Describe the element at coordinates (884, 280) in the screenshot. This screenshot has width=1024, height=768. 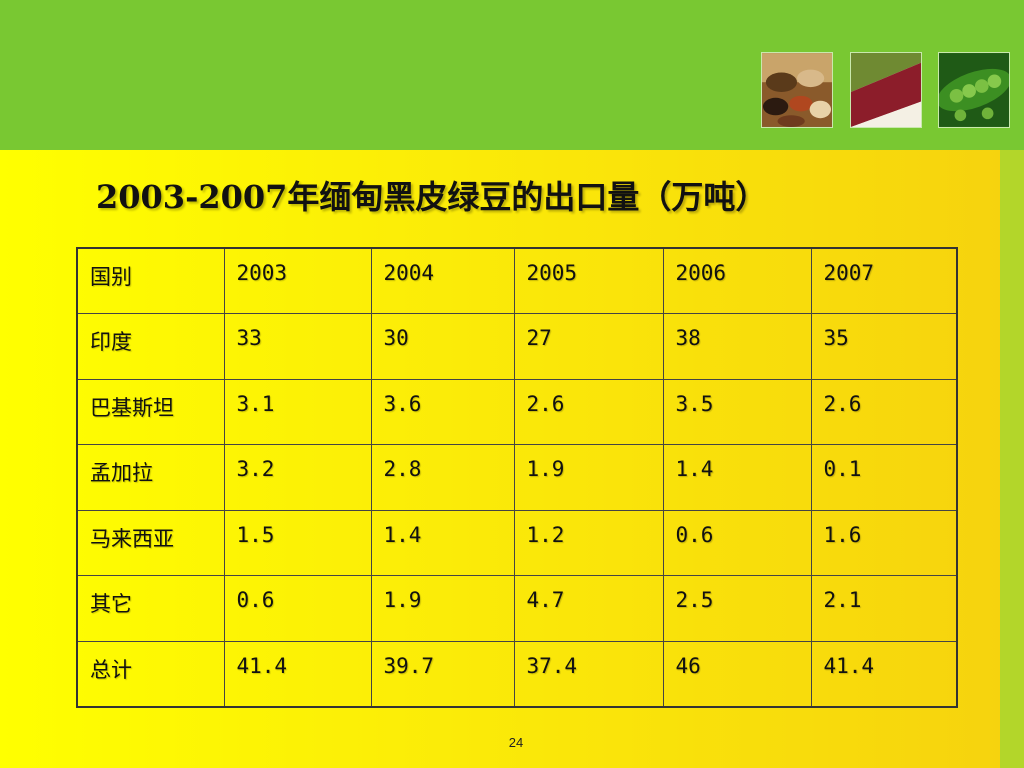
I see `header-cell: 2007` at that location.